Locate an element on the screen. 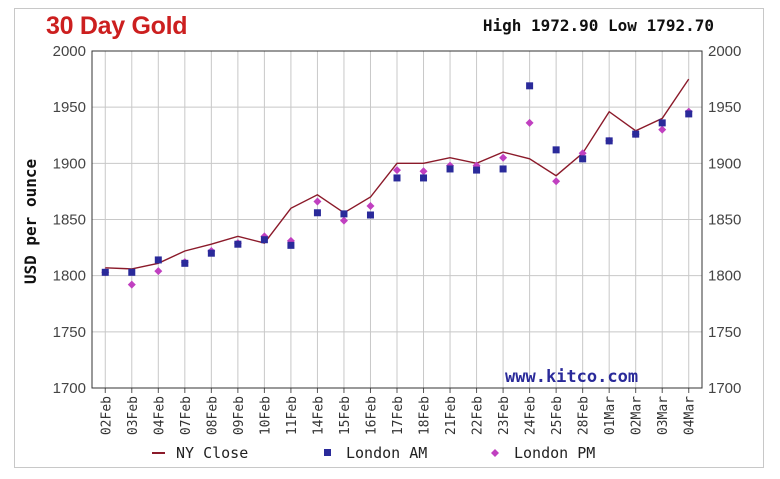 The image size is (780, 479). x-tick-label: 18Feb is located at coordinates (425, 415).